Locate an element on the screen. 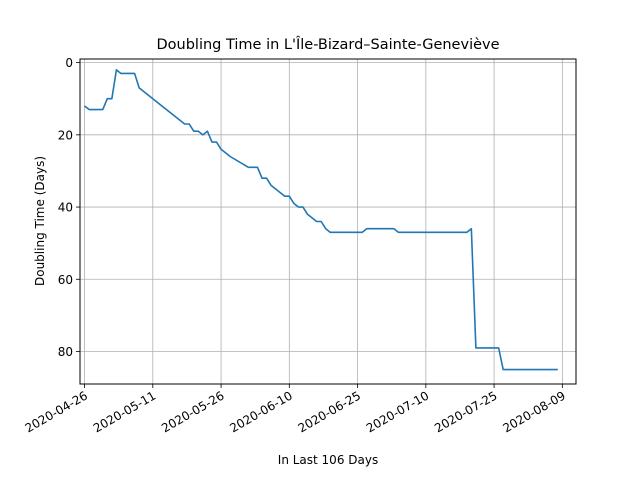  y-tick-label: 60 is located at coordinates (65, 280).